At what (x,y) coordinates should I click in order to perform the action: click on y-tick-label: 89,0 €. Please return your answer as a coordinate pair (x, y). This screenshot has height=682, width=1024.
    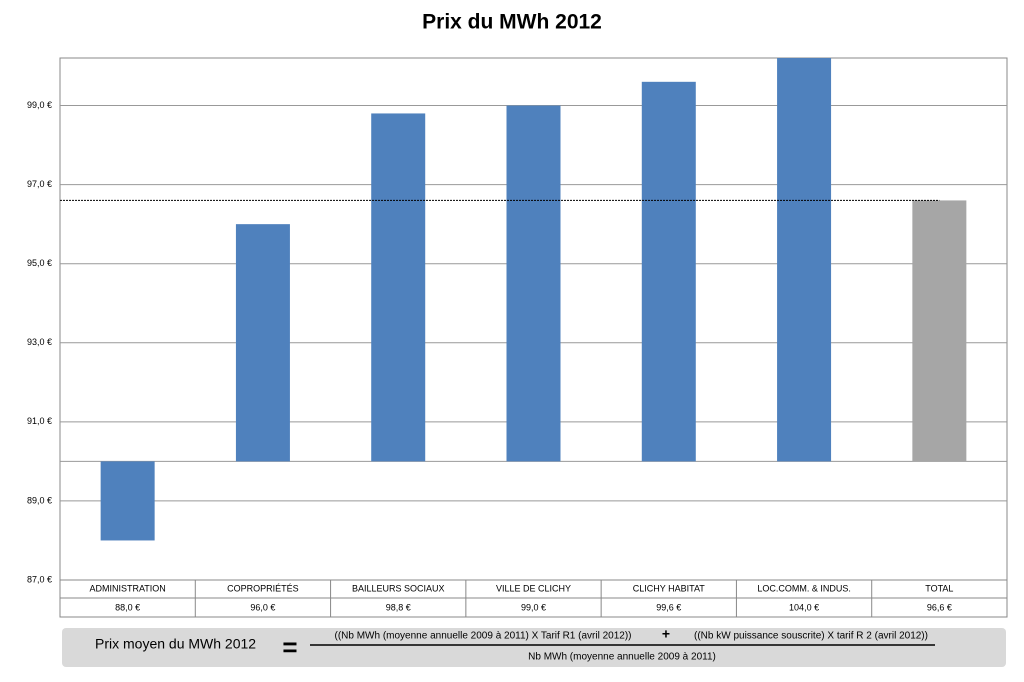
    Looking at the image, I should click on (39, 500).